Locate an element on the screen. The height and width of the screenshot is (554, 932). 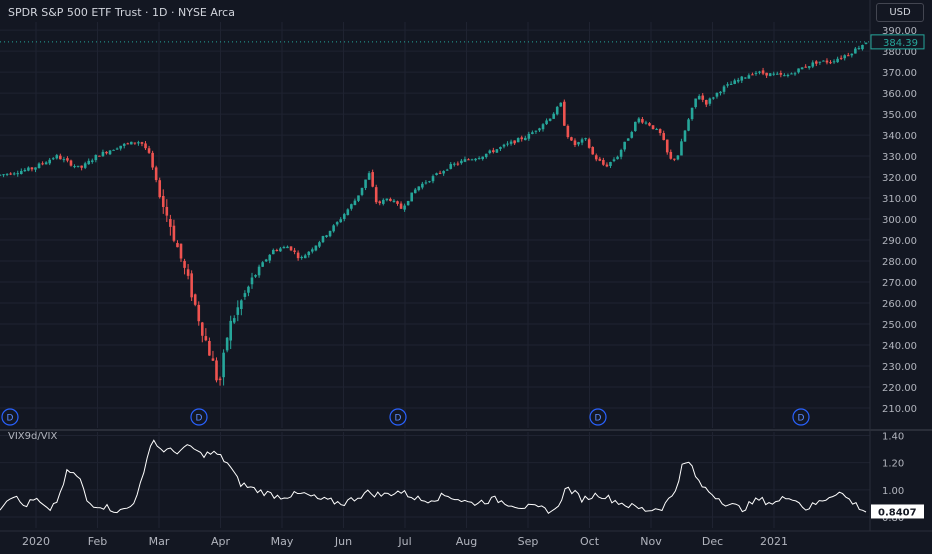
indicator-tick-label: 0.80 is located at coordinates (893, 518).